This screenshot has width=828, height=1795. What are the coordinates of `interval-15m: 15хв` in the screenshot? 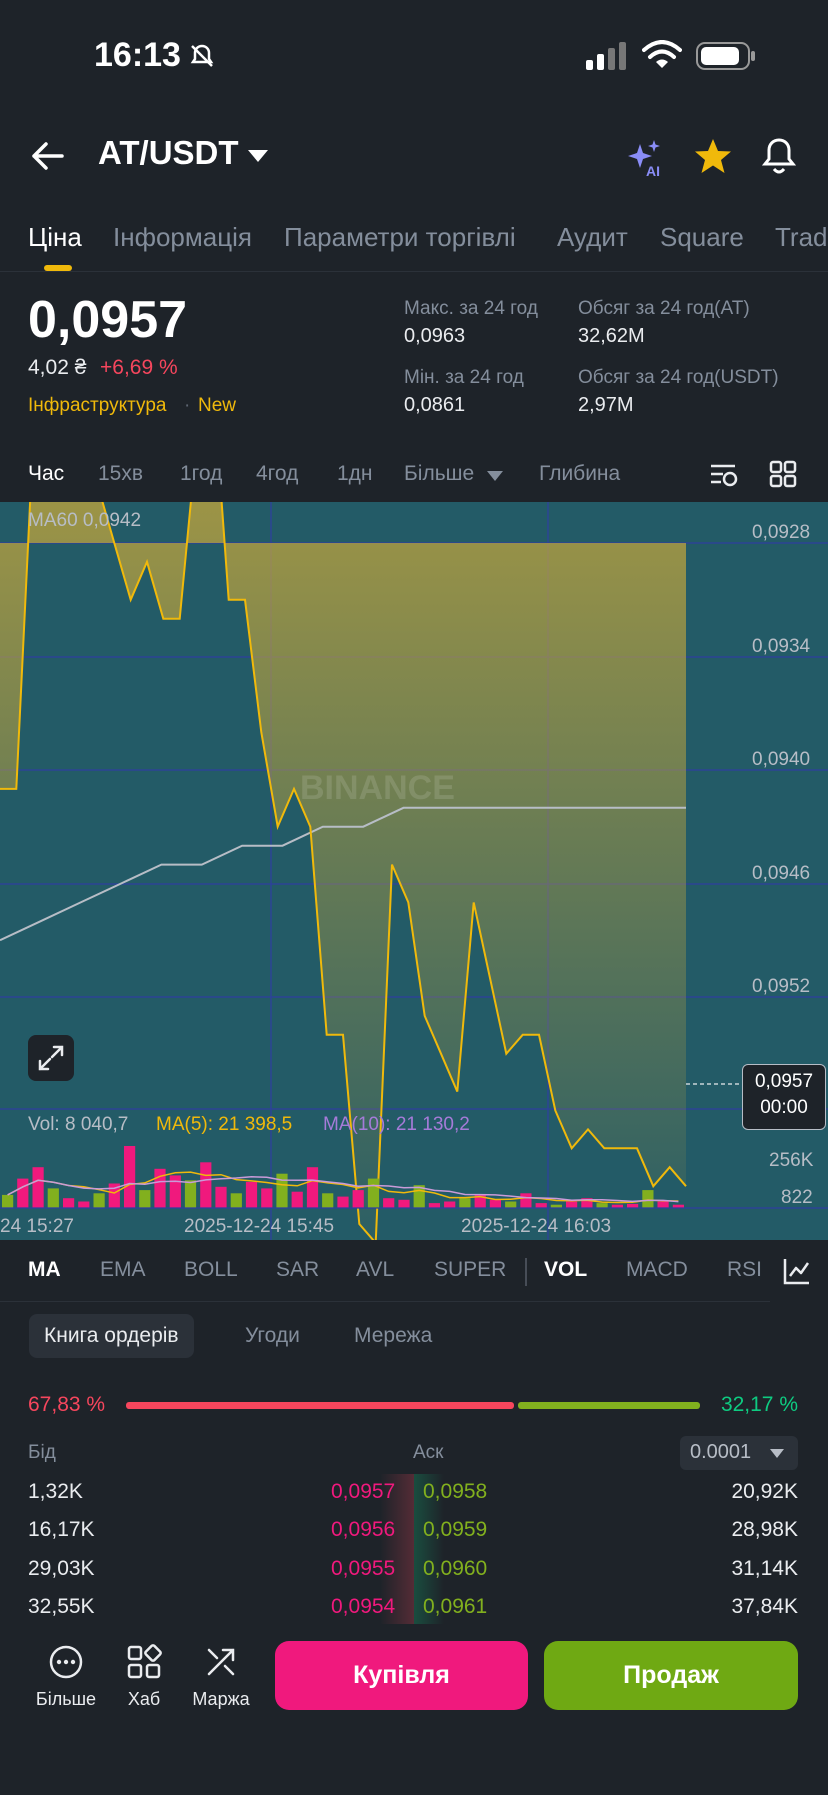 It's located at (121, 473).